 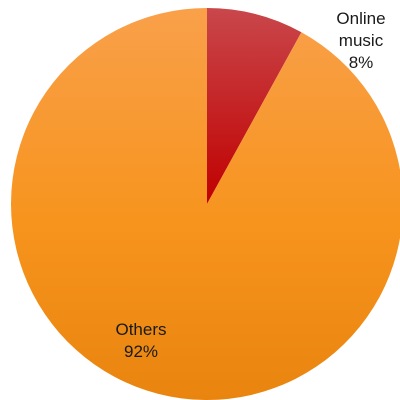 I want to click on slice-percent: 92%, so click(x=141, y=351).